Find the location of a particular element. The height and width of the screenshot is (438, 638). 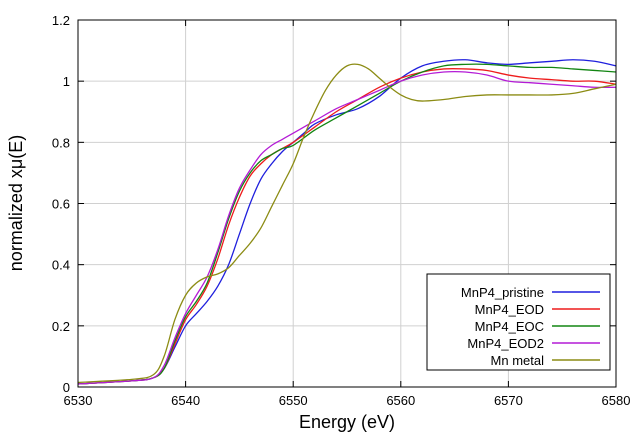

x-tick-label: 6580 is located at coordinates (616, 400).